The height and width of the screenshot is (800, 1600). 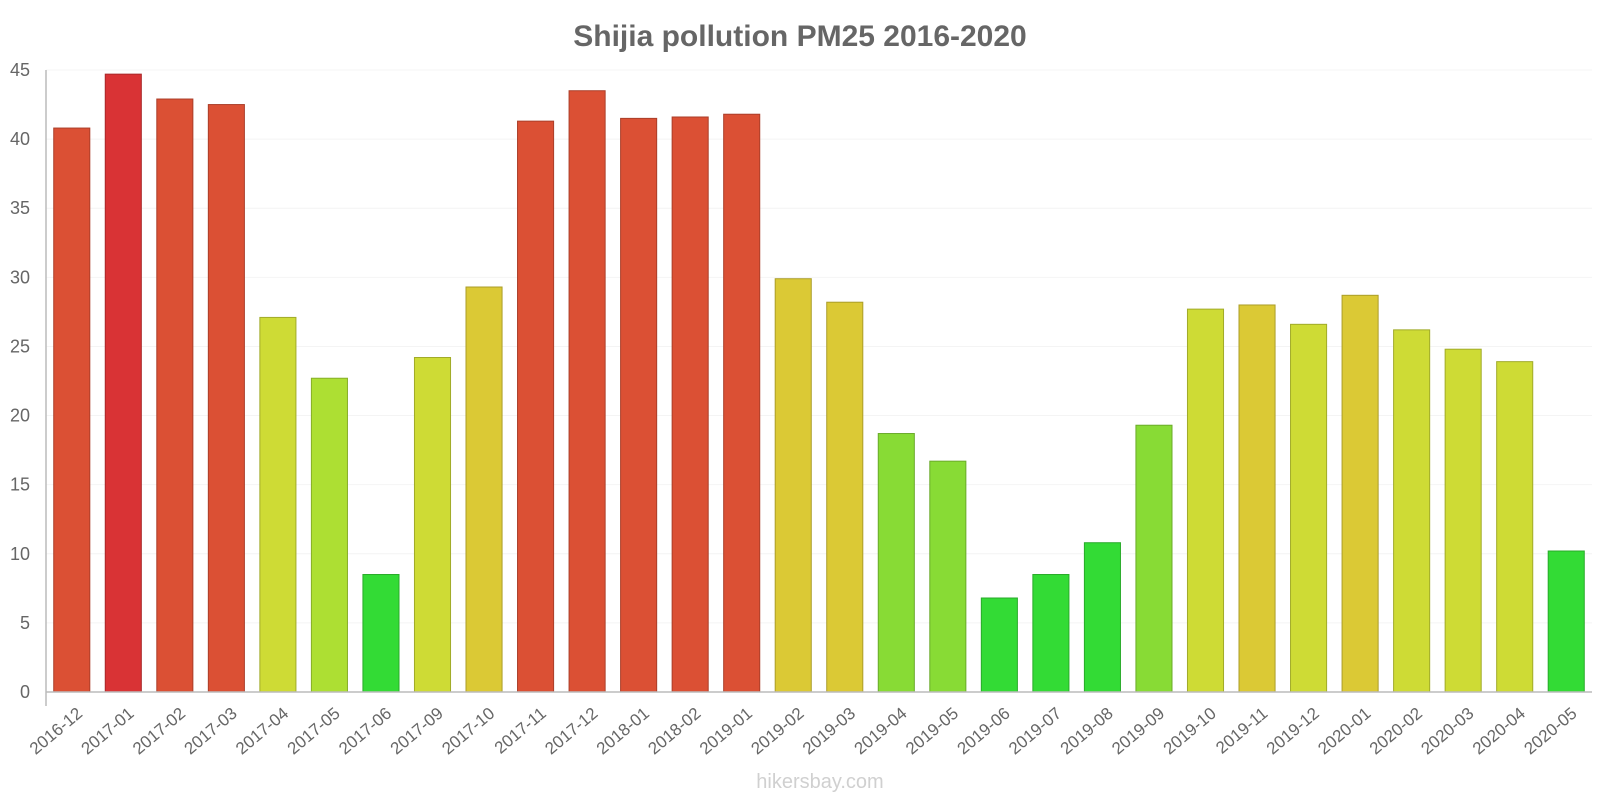 What do you see at coordinates (881, 731) in the screenshot?
I see `x-tick-label: 2019-04` at bounding box center [881, 731].